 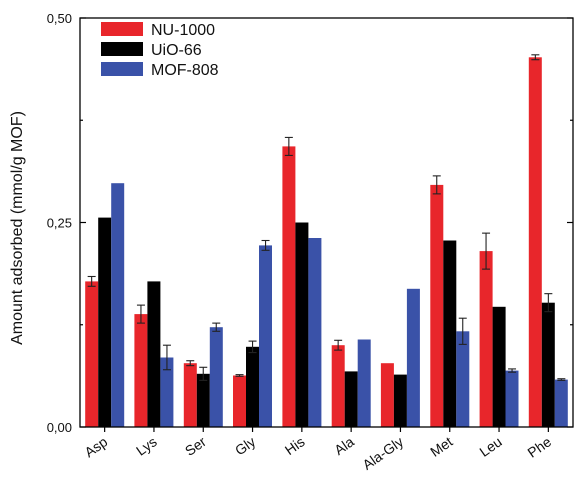 I want to click on y-tick-label: 0,00, so click(x=59, y=427).